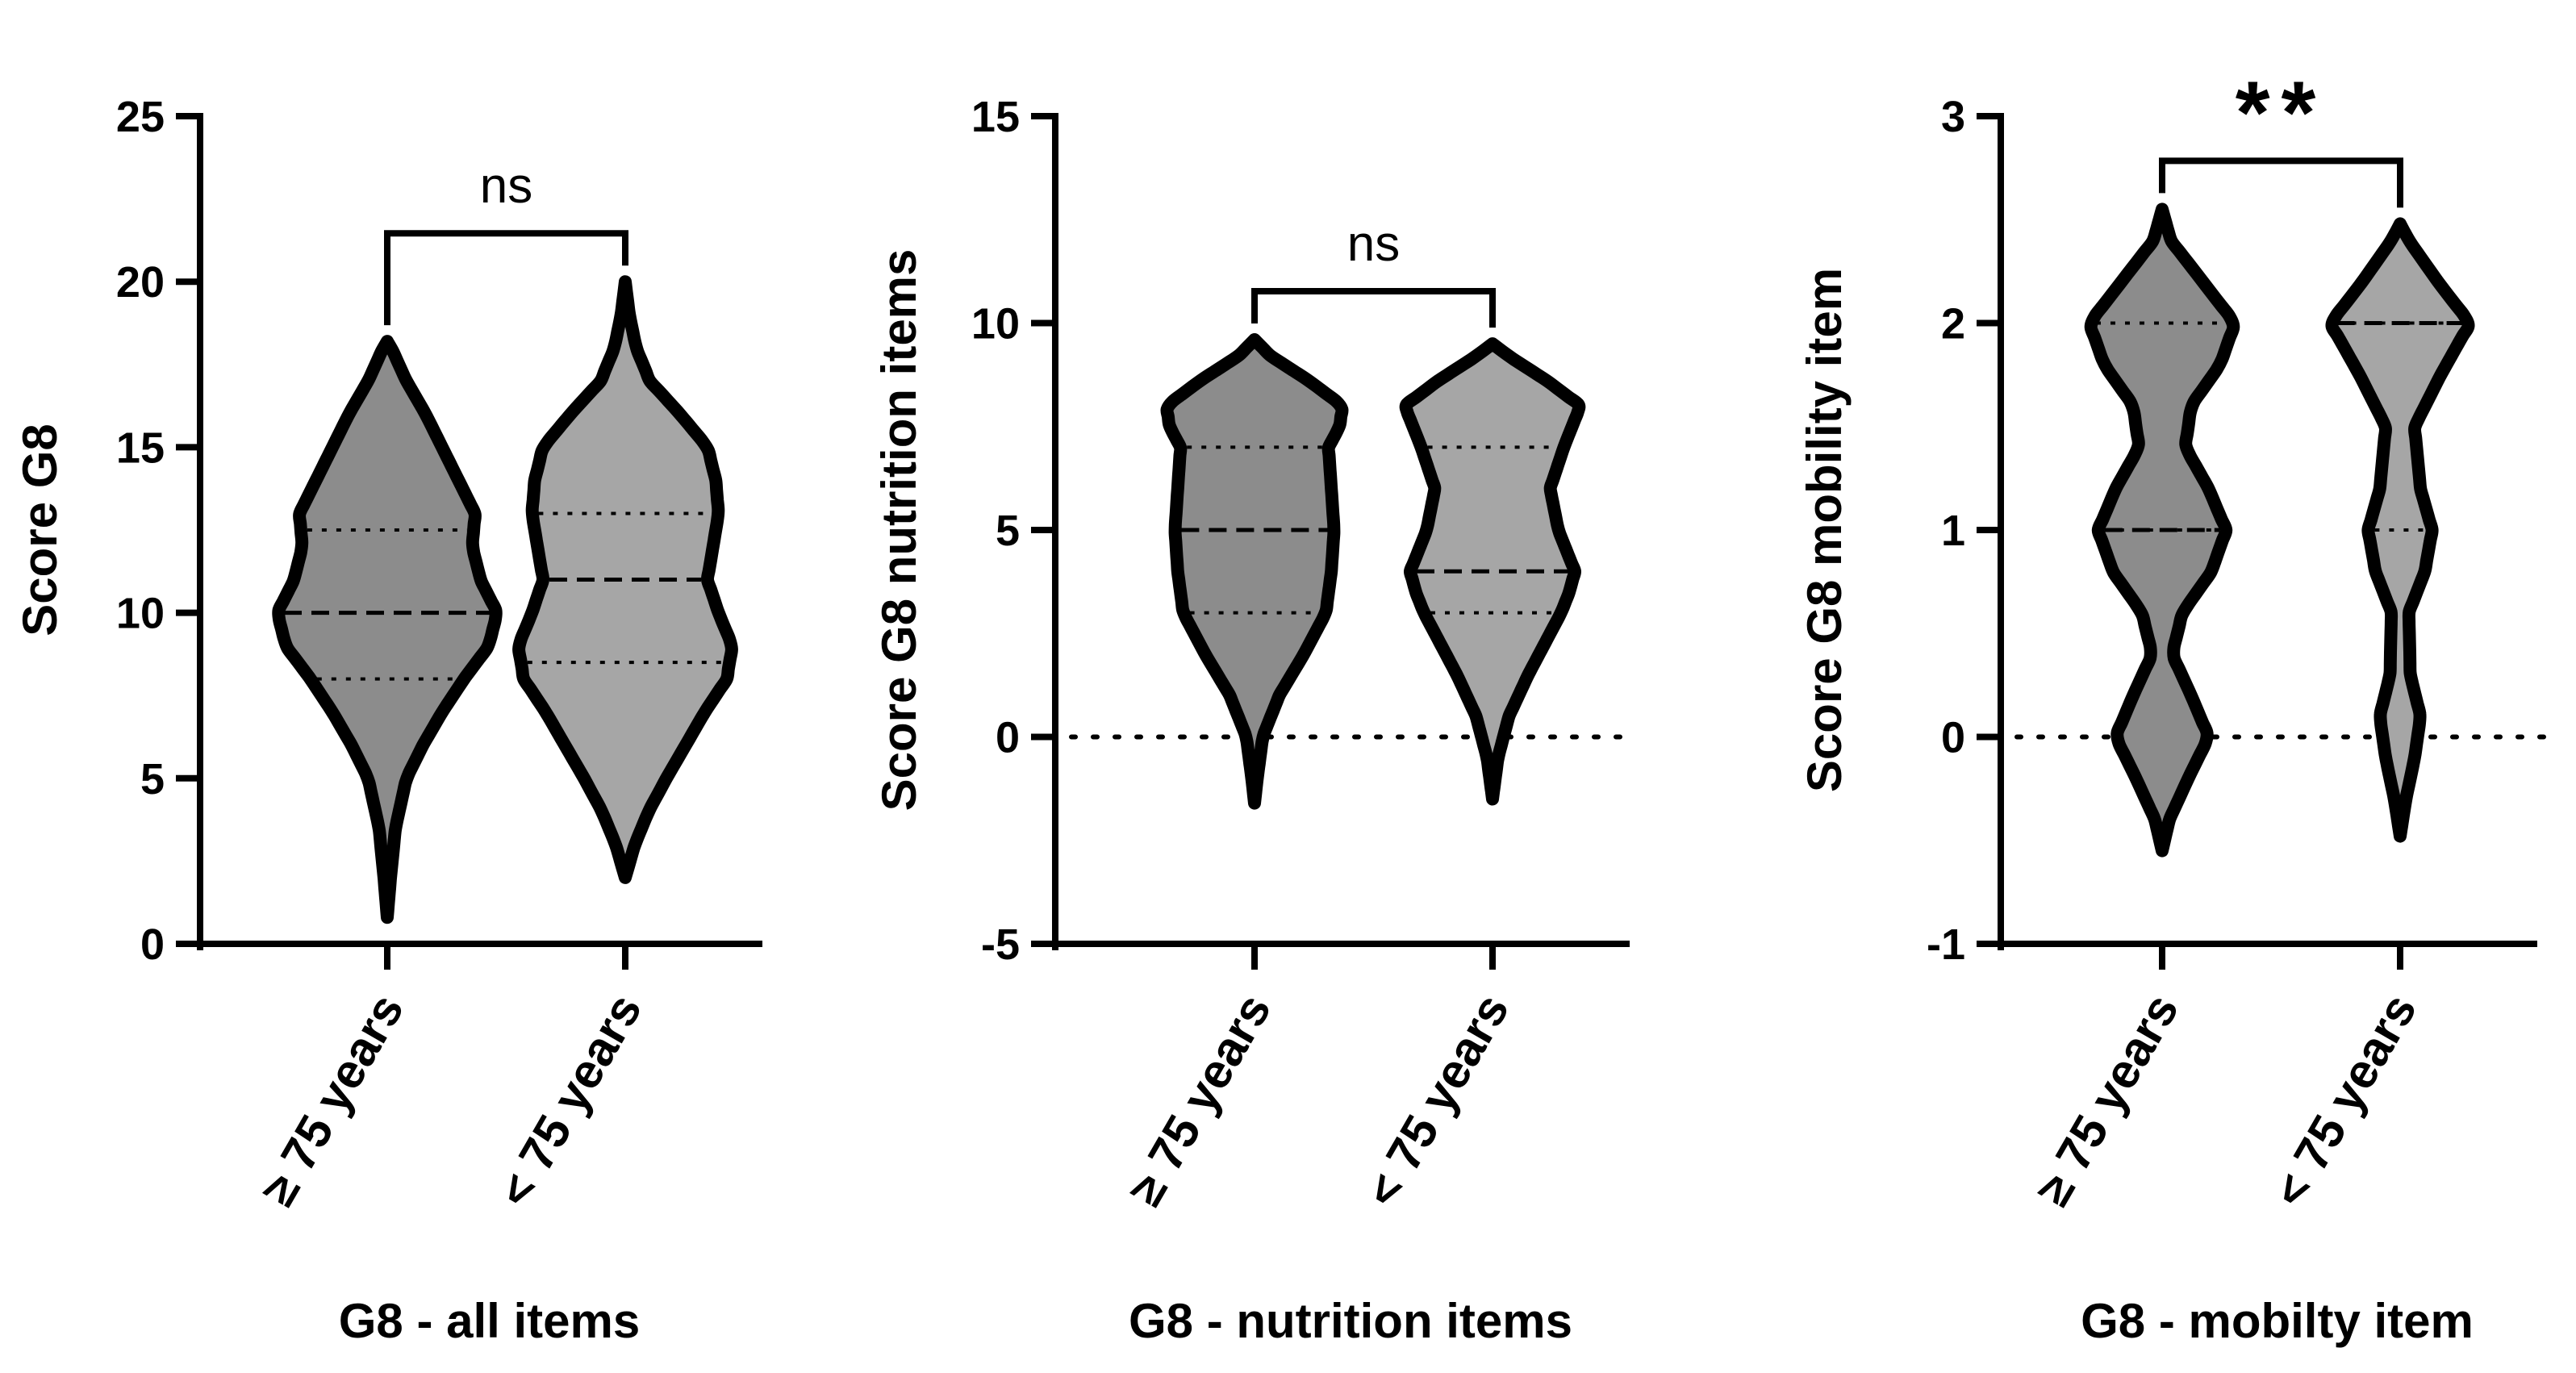 This screenshot has height=1373, width=2576. What do you see at coordinates (140, 117) in the screenshot?
I see `y-tick-label: 25` at bounding box center [140, 117].